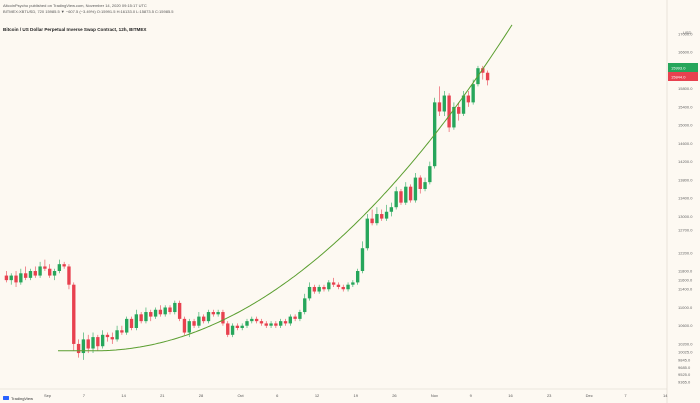 This screenshot has width=700, height=403. I want to click on x-tick-label: 14, so click(123, 395).